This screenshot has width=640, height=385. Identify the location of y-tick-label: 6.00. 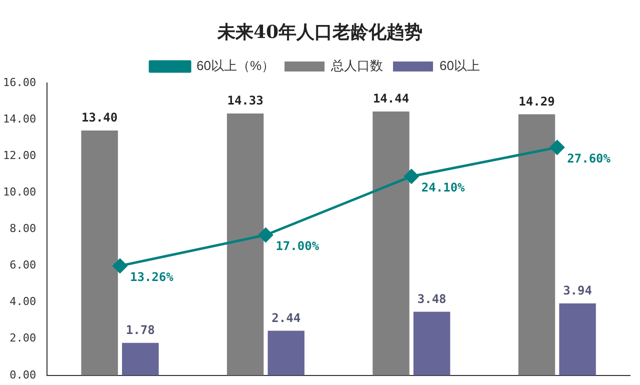
(23, 265).